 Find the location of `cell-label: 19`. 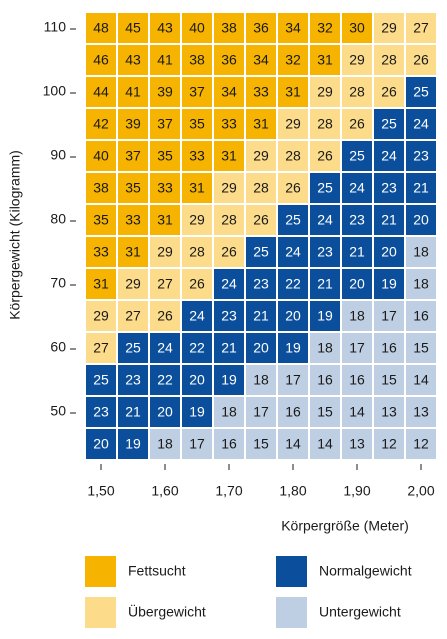

cell-label: 19 is located at coordinates (293, 348).